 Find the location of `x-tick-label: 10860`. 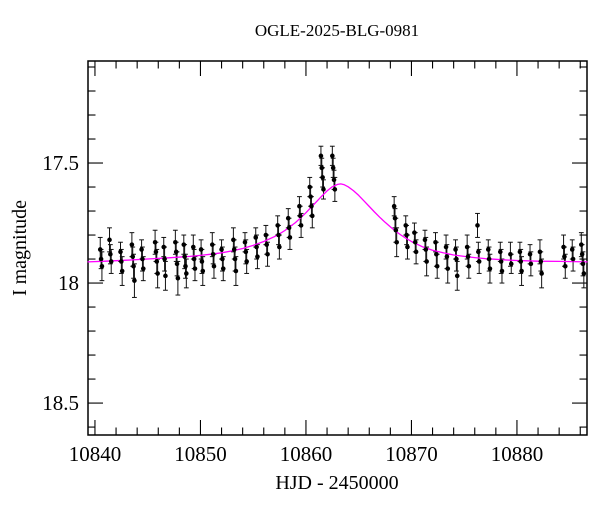

x-tick-label: 10860 is located at coordinates (306, 454).